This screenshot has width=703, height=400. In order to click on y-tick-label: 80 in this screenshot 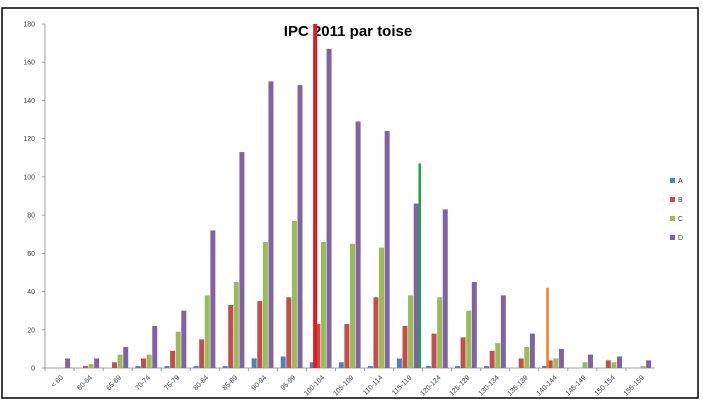, I will do `click(31, 216)`.